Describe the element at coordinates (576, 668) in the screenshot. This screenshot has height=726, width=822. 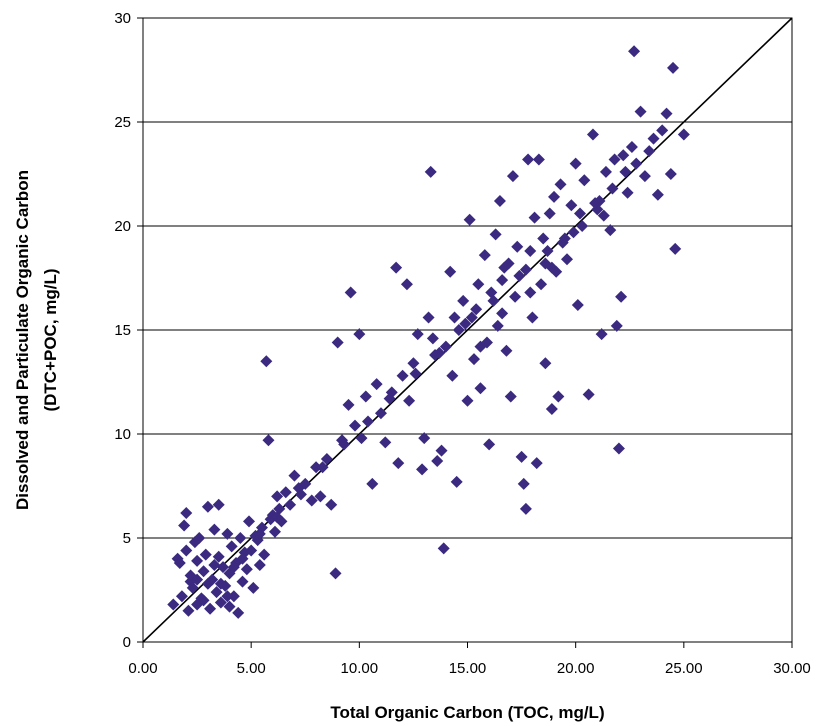
I see `x-tick-label: 20.00` at that location.